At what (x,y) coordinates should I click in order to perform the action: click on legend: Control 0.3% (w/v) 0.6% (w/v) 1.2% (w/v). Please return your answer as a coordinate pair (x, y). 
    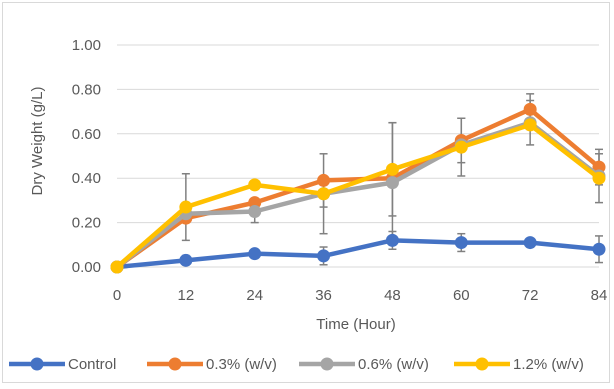
    Looking at the image, I should click on (296, 364).